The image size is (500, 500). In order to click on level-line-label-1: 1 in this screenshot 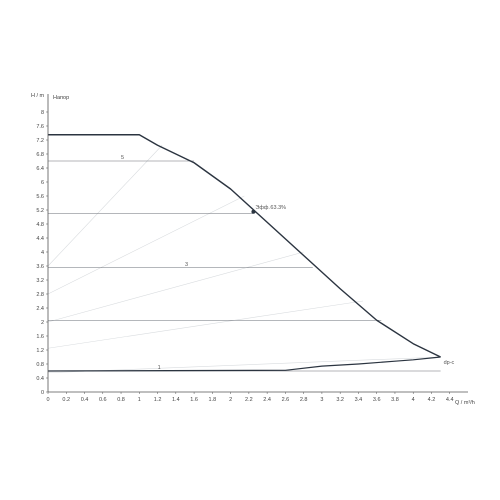, I will do `click(159, 368)`.